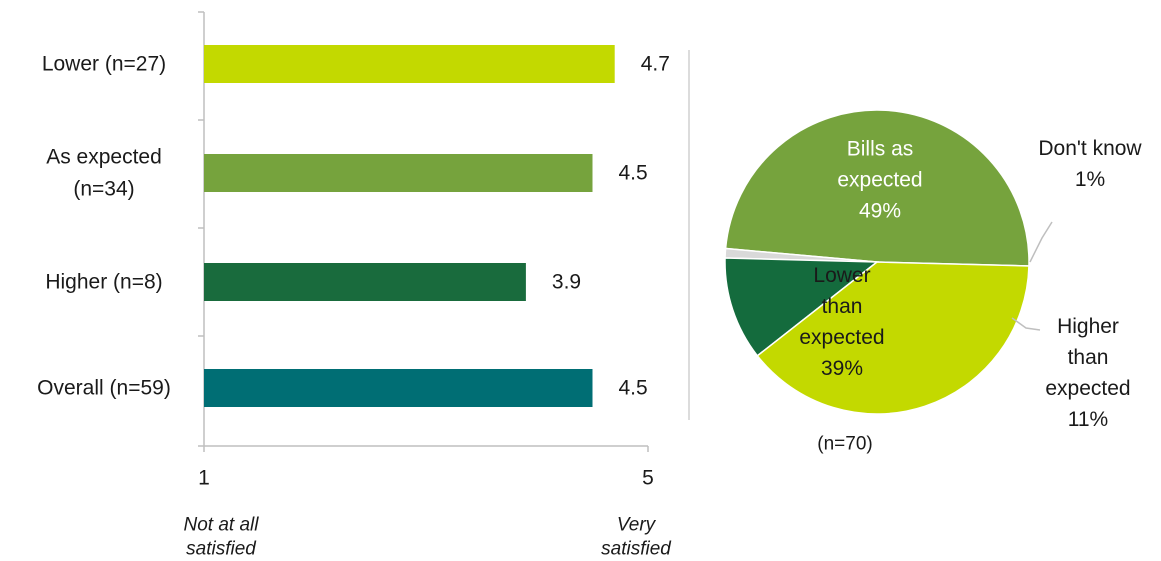  I want to click on category-label-line: Lower (n=27), so click(104, 64).